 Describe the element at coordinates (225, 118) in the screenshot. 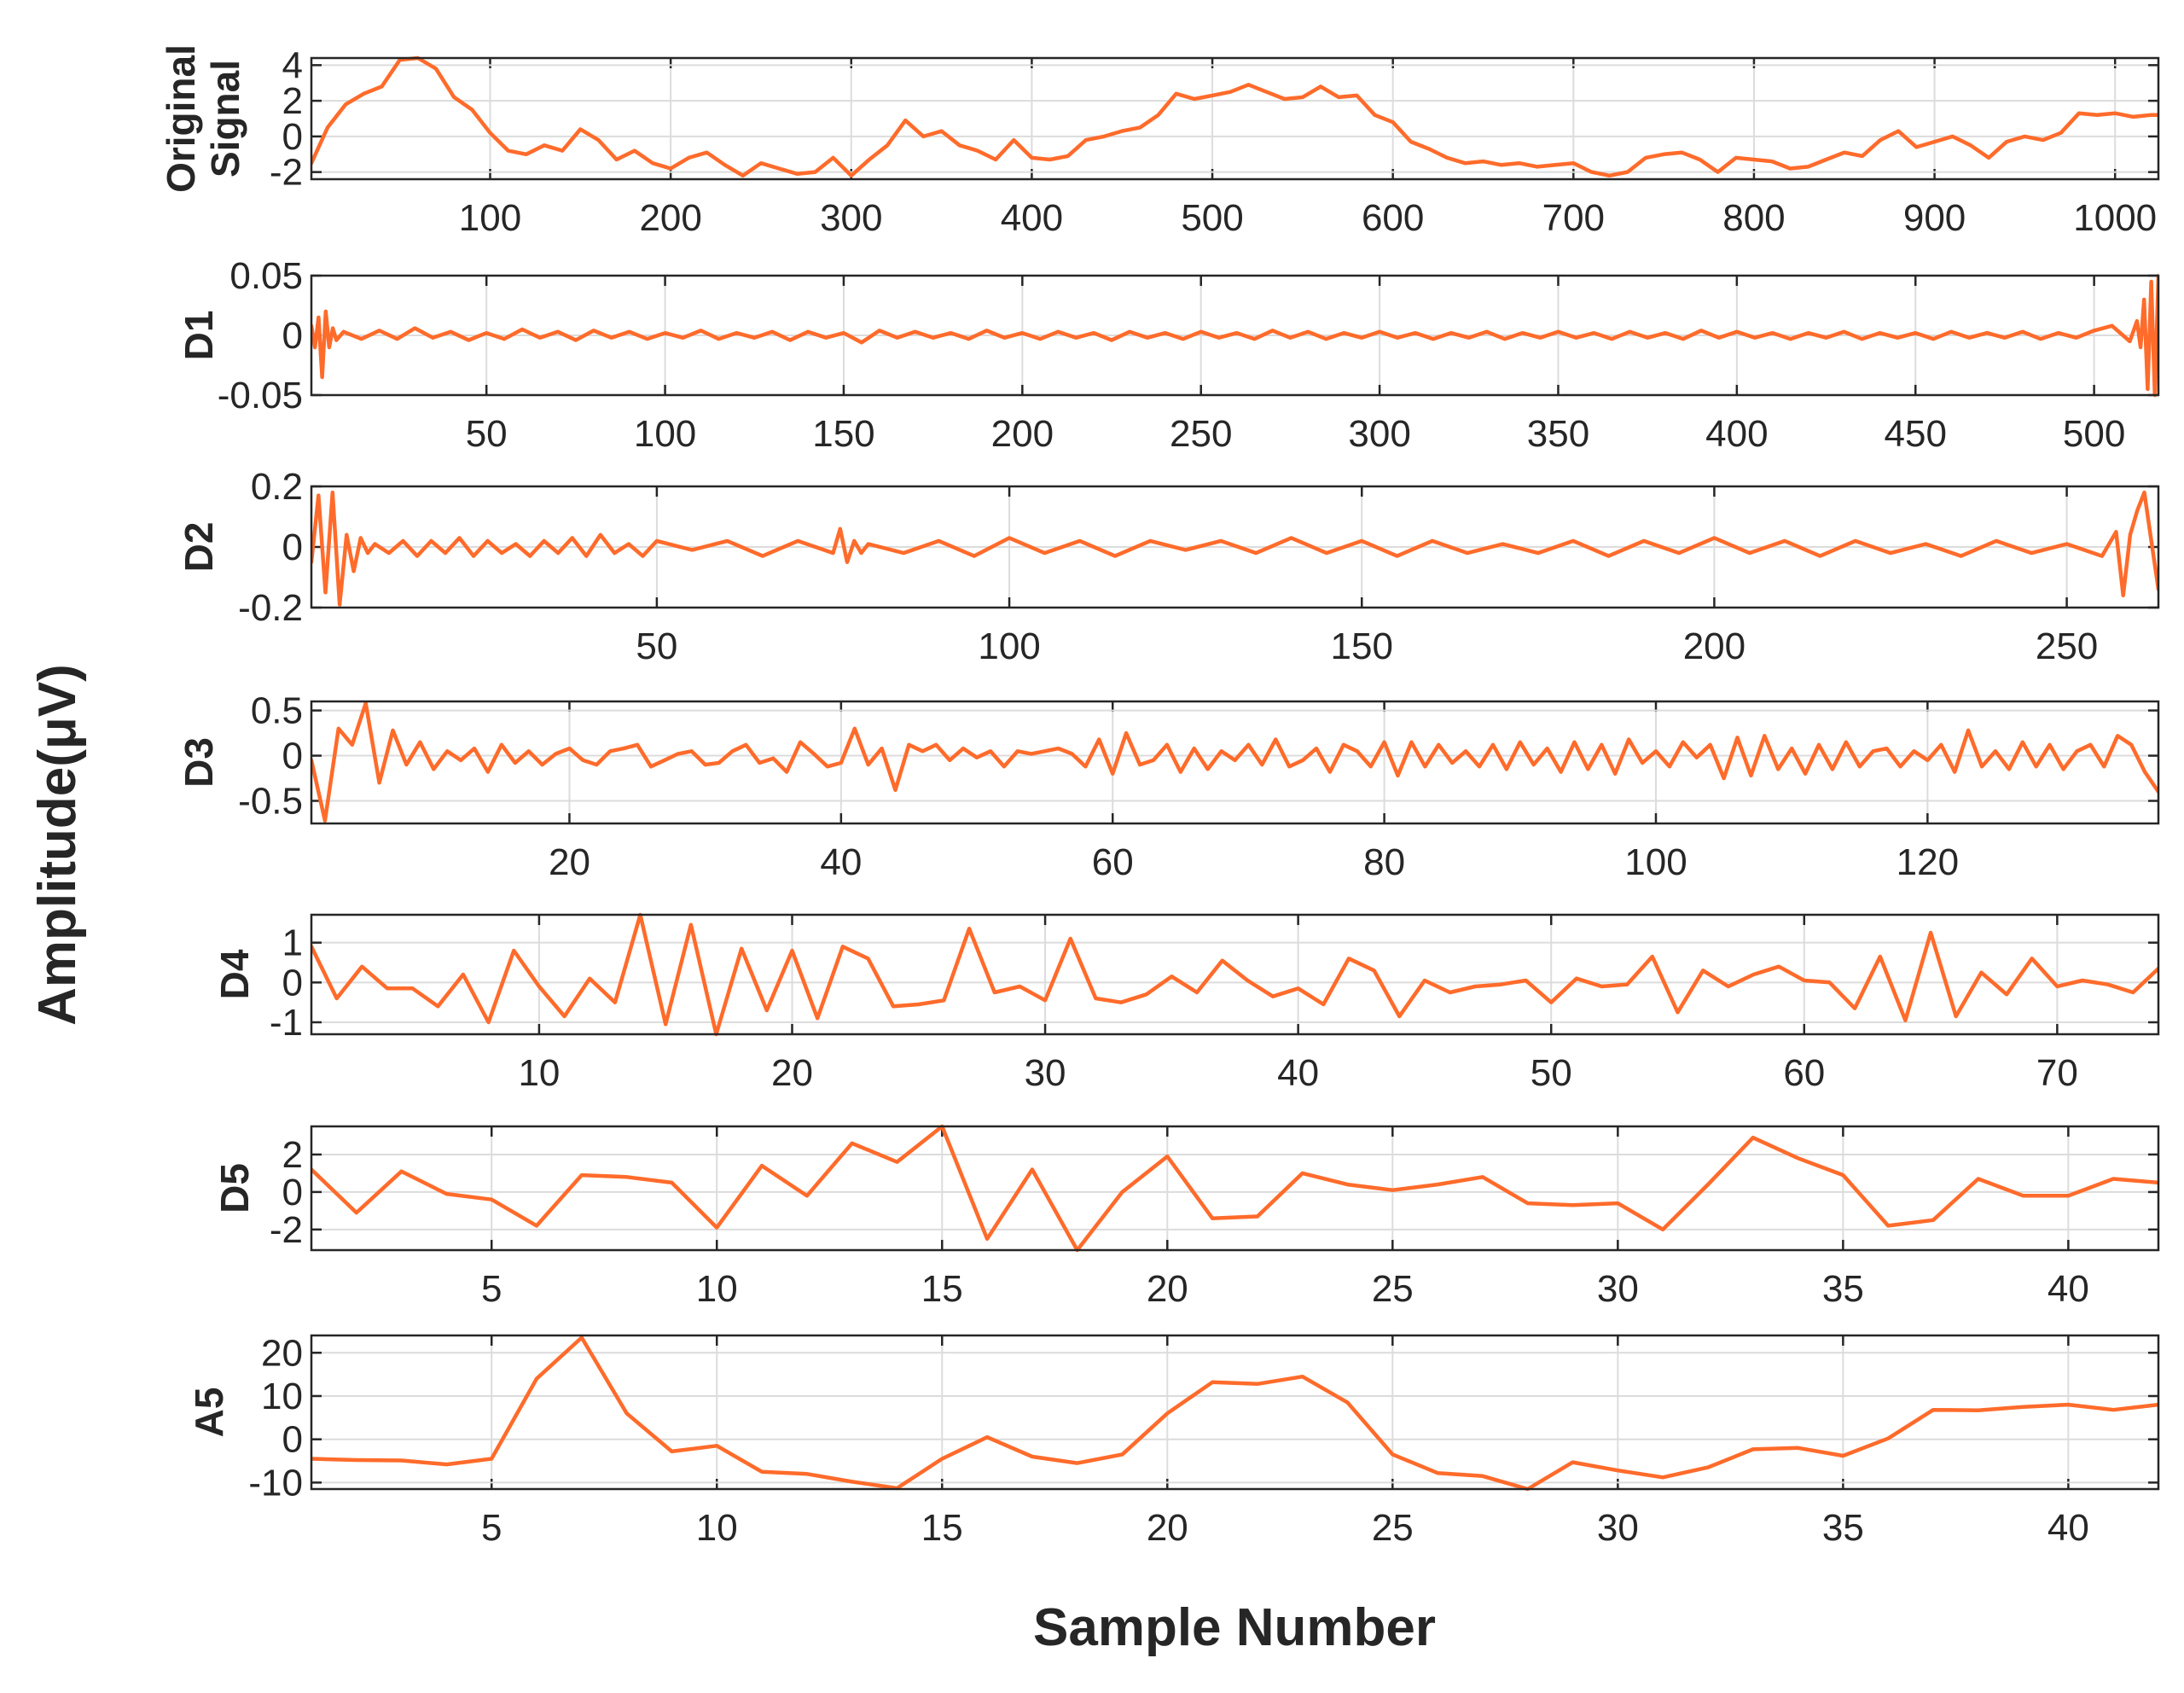

I see `panel-label: Signal` at that location.